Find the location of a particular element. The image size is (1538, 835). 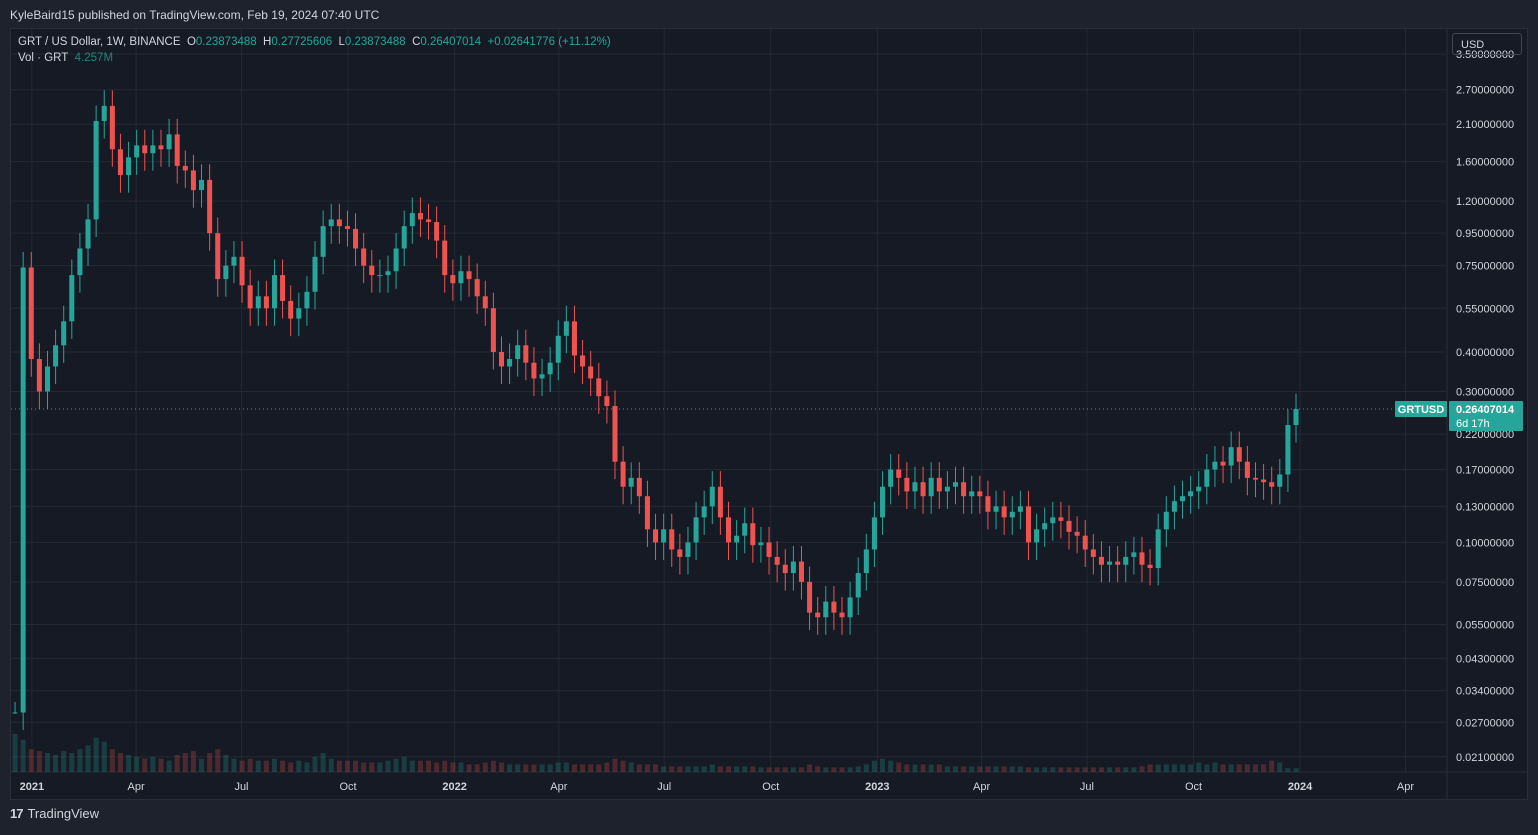

price-tick-label: 2.10000000 is located at coordinates (1485, 125).